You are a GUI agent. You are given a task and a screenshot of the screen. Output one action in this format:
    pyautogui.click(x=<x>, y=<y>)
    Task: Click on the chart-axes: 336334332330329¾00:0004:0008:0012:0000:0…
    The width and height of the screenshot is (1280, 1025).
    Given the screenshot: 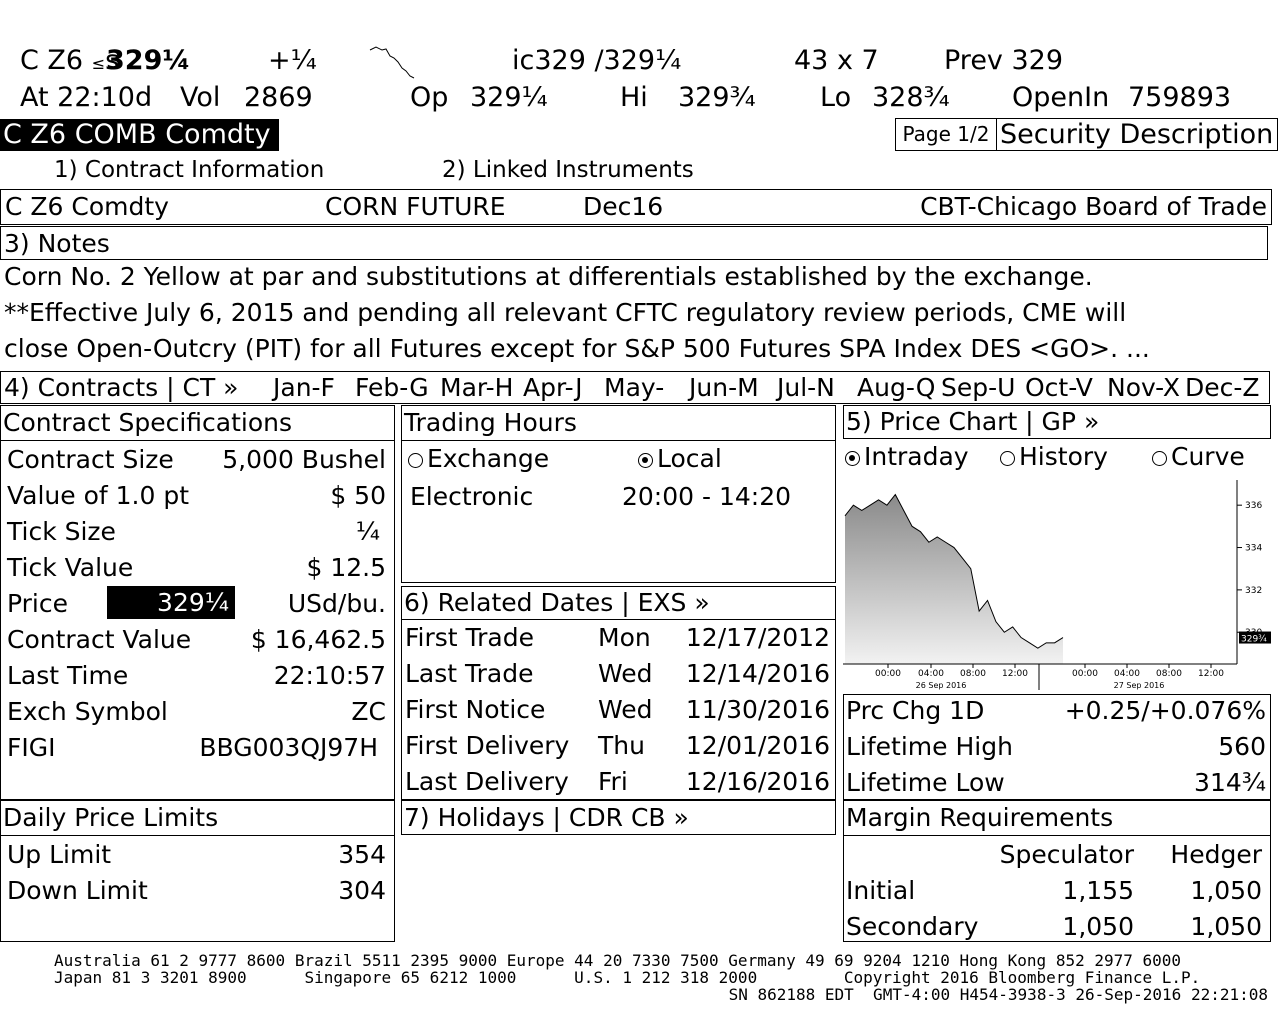 What is the action you would take?
    pyautogui.click(x=1057, y=585)
    